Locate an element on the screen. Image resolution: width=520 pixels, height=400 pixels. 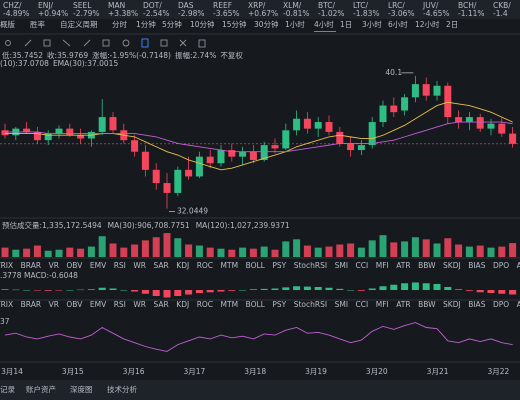
ticker-symbol: BCH/ is located at coordinates (467, 5).